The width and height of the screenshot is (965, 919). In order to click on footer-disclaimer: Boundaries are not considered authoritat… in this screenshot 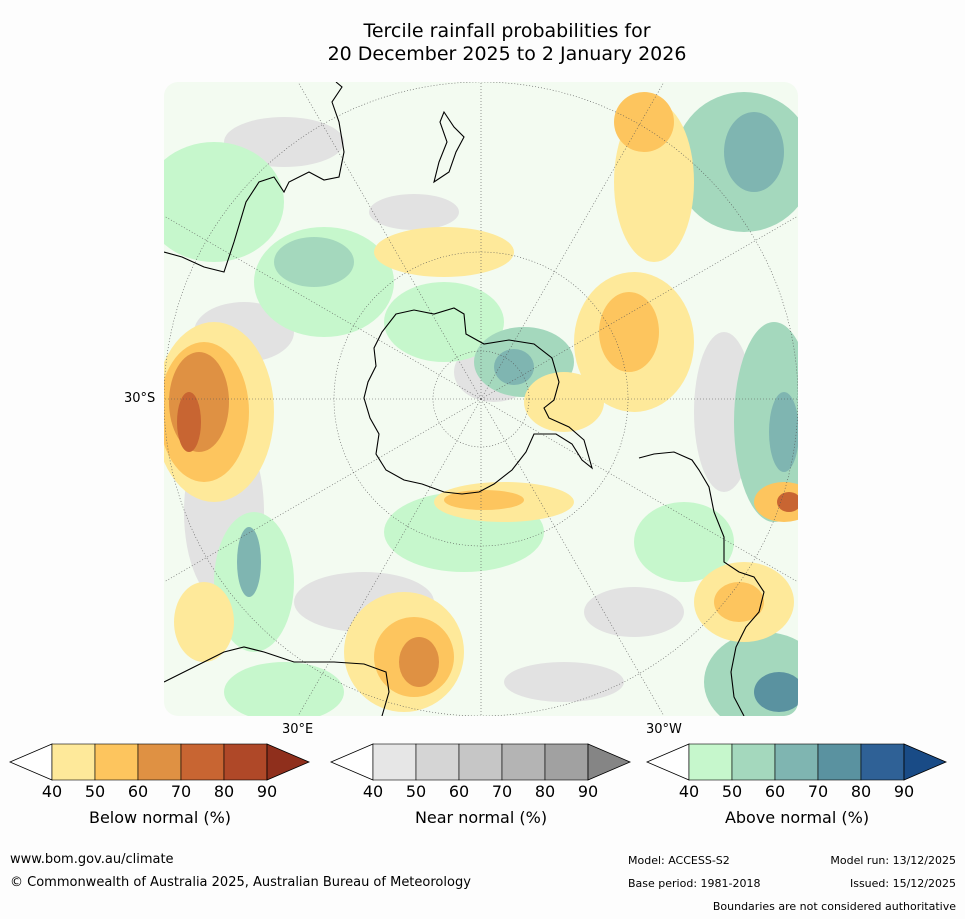, I will do `click(834, 906)`.